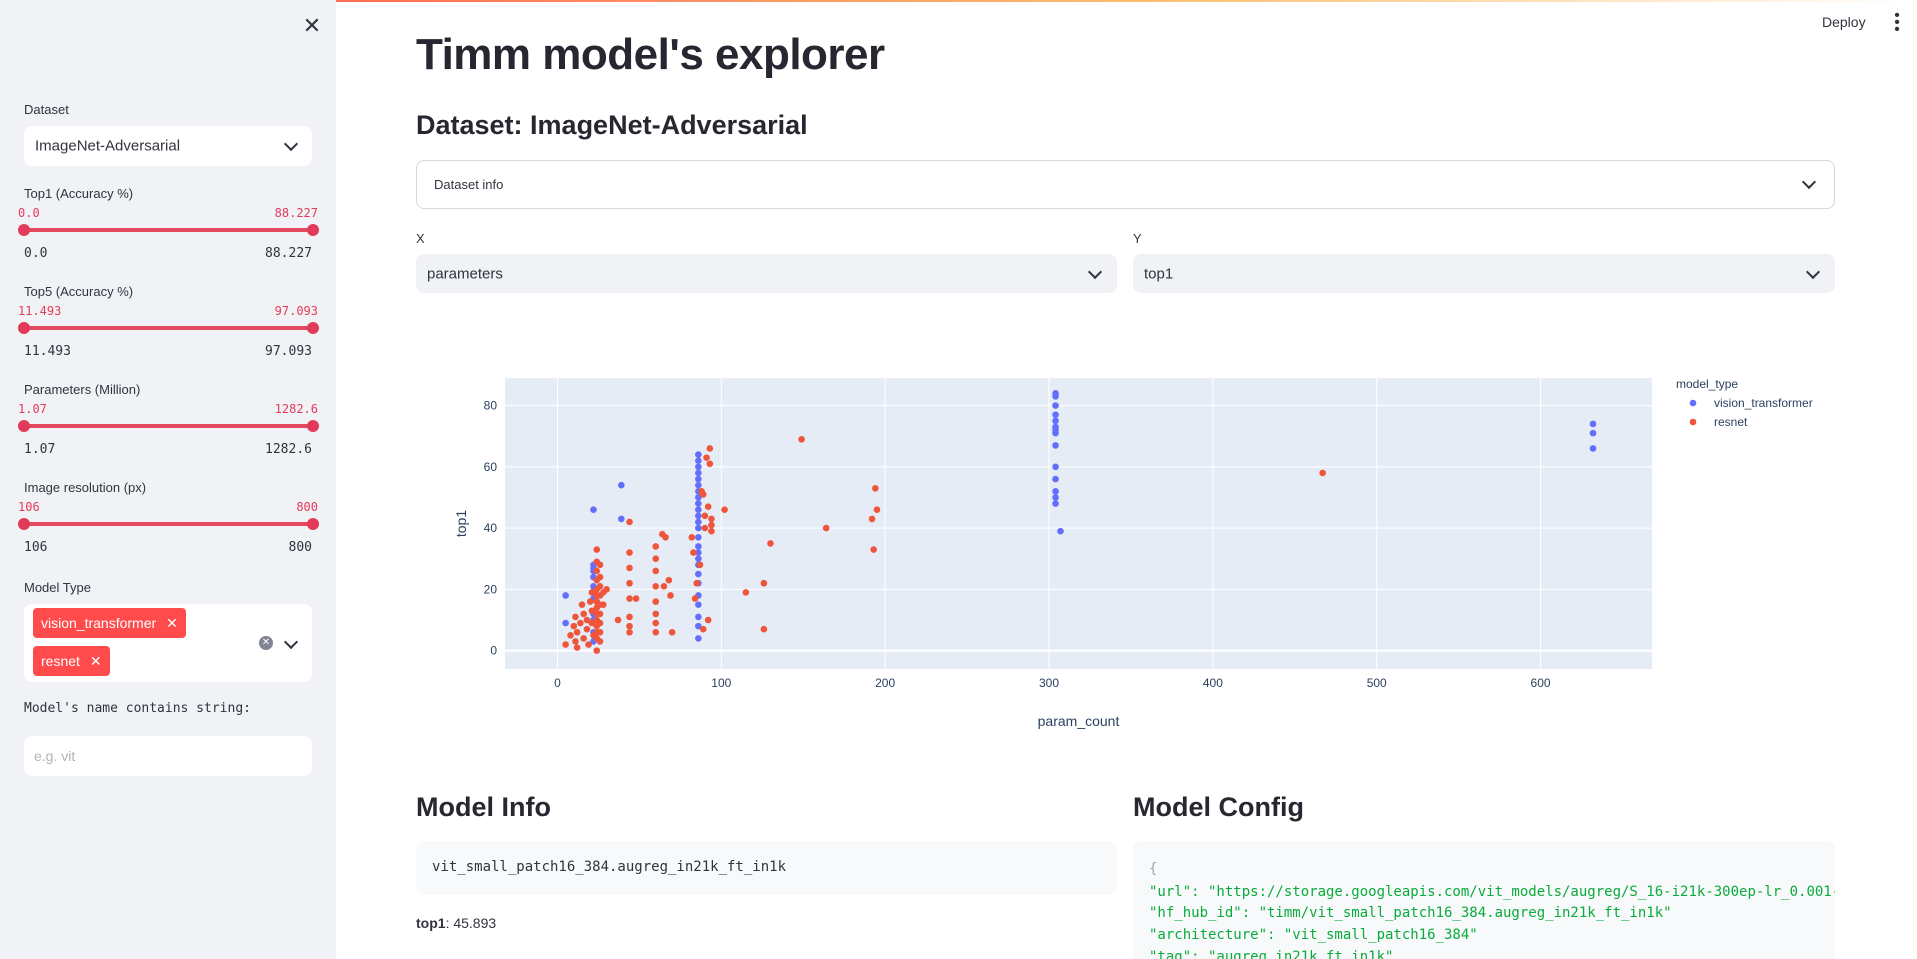  What do you see at coordinates (1125, 184) in the screenshot?
I see `dataset-info-expander: Dataset info` at bounding box center [1125, 184].